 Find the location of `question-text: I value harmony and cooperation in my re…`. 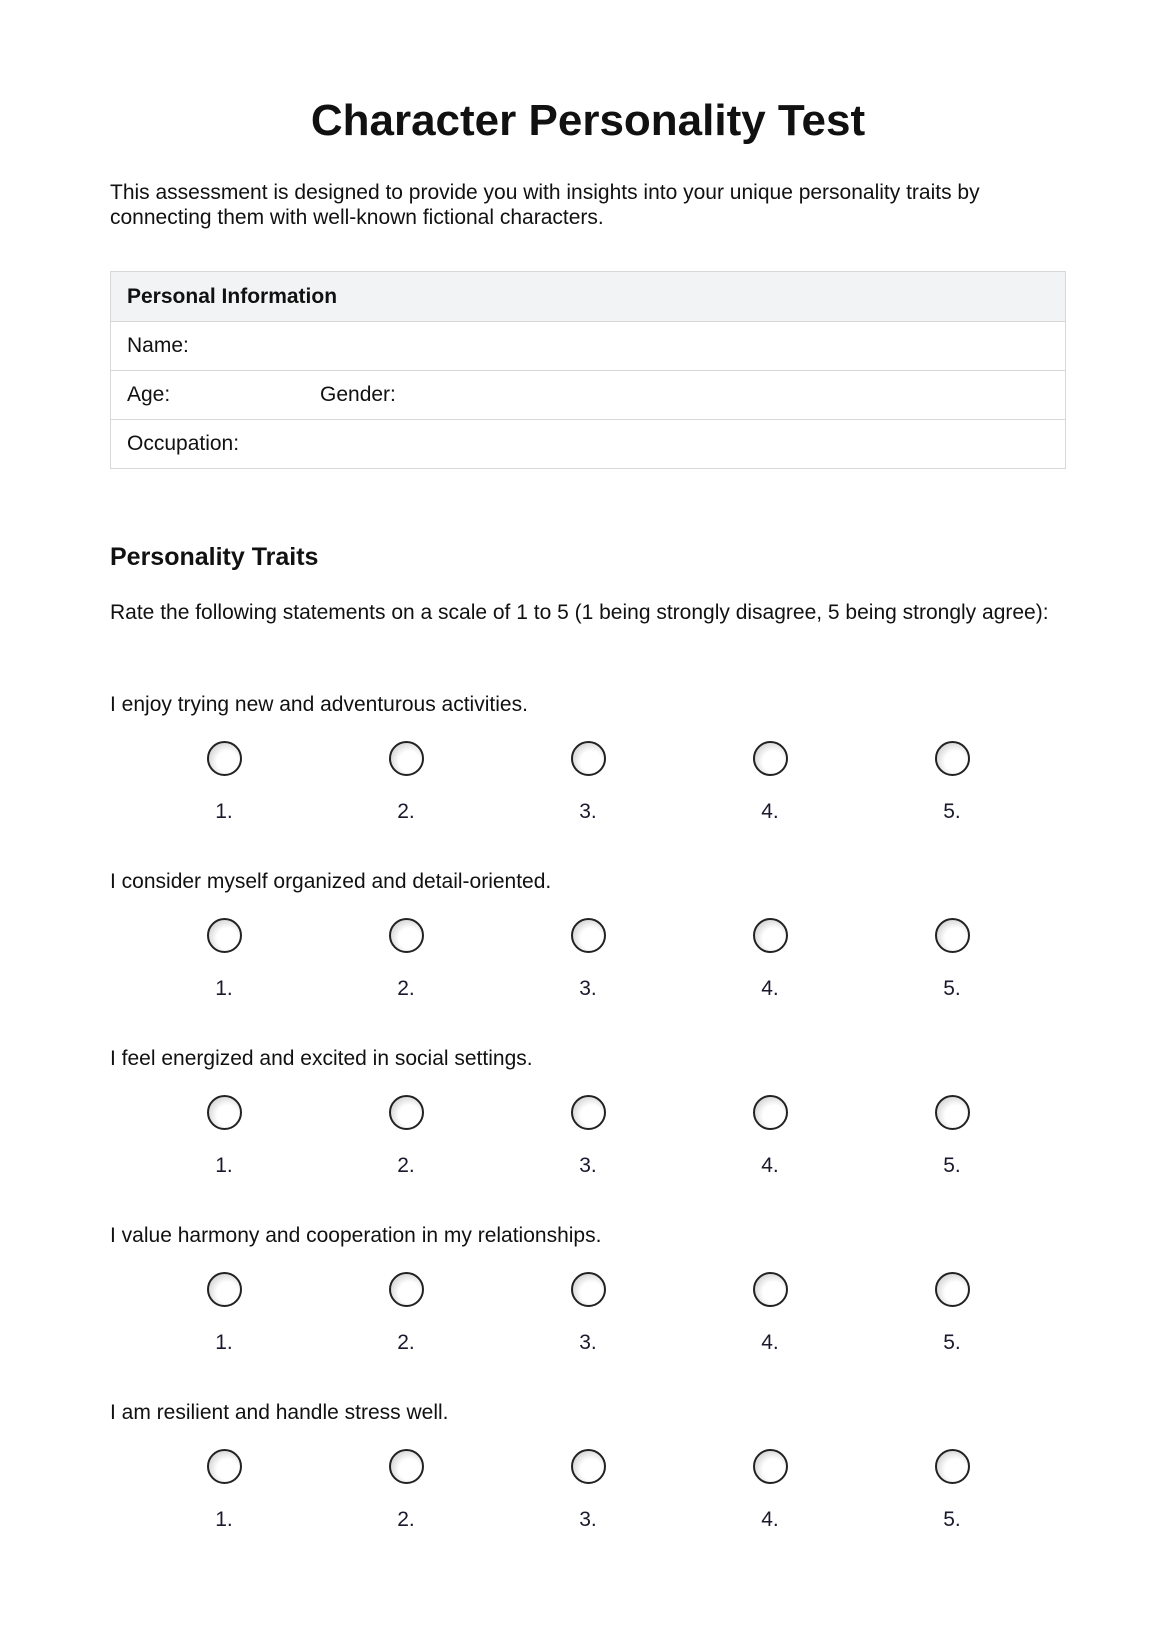

question-text: I value harmony and cooperation in my re… is located at coordinates (356, 1235).